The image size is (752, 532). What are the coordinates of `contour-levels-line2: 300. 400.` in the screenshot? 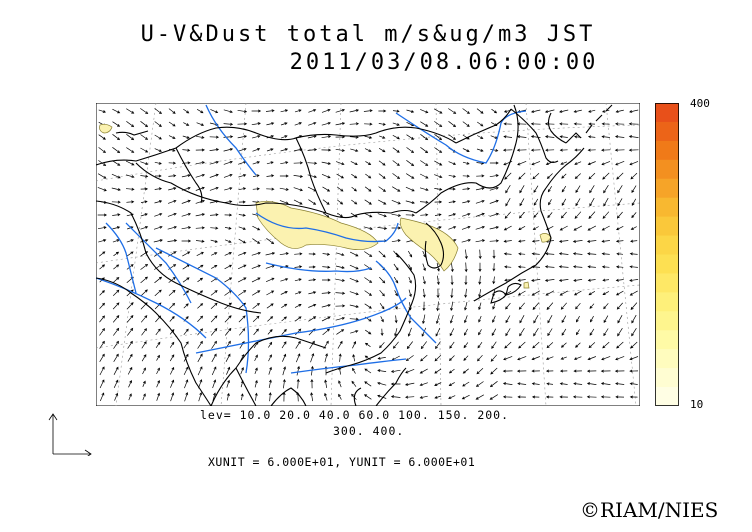 It's located at (369, 431).